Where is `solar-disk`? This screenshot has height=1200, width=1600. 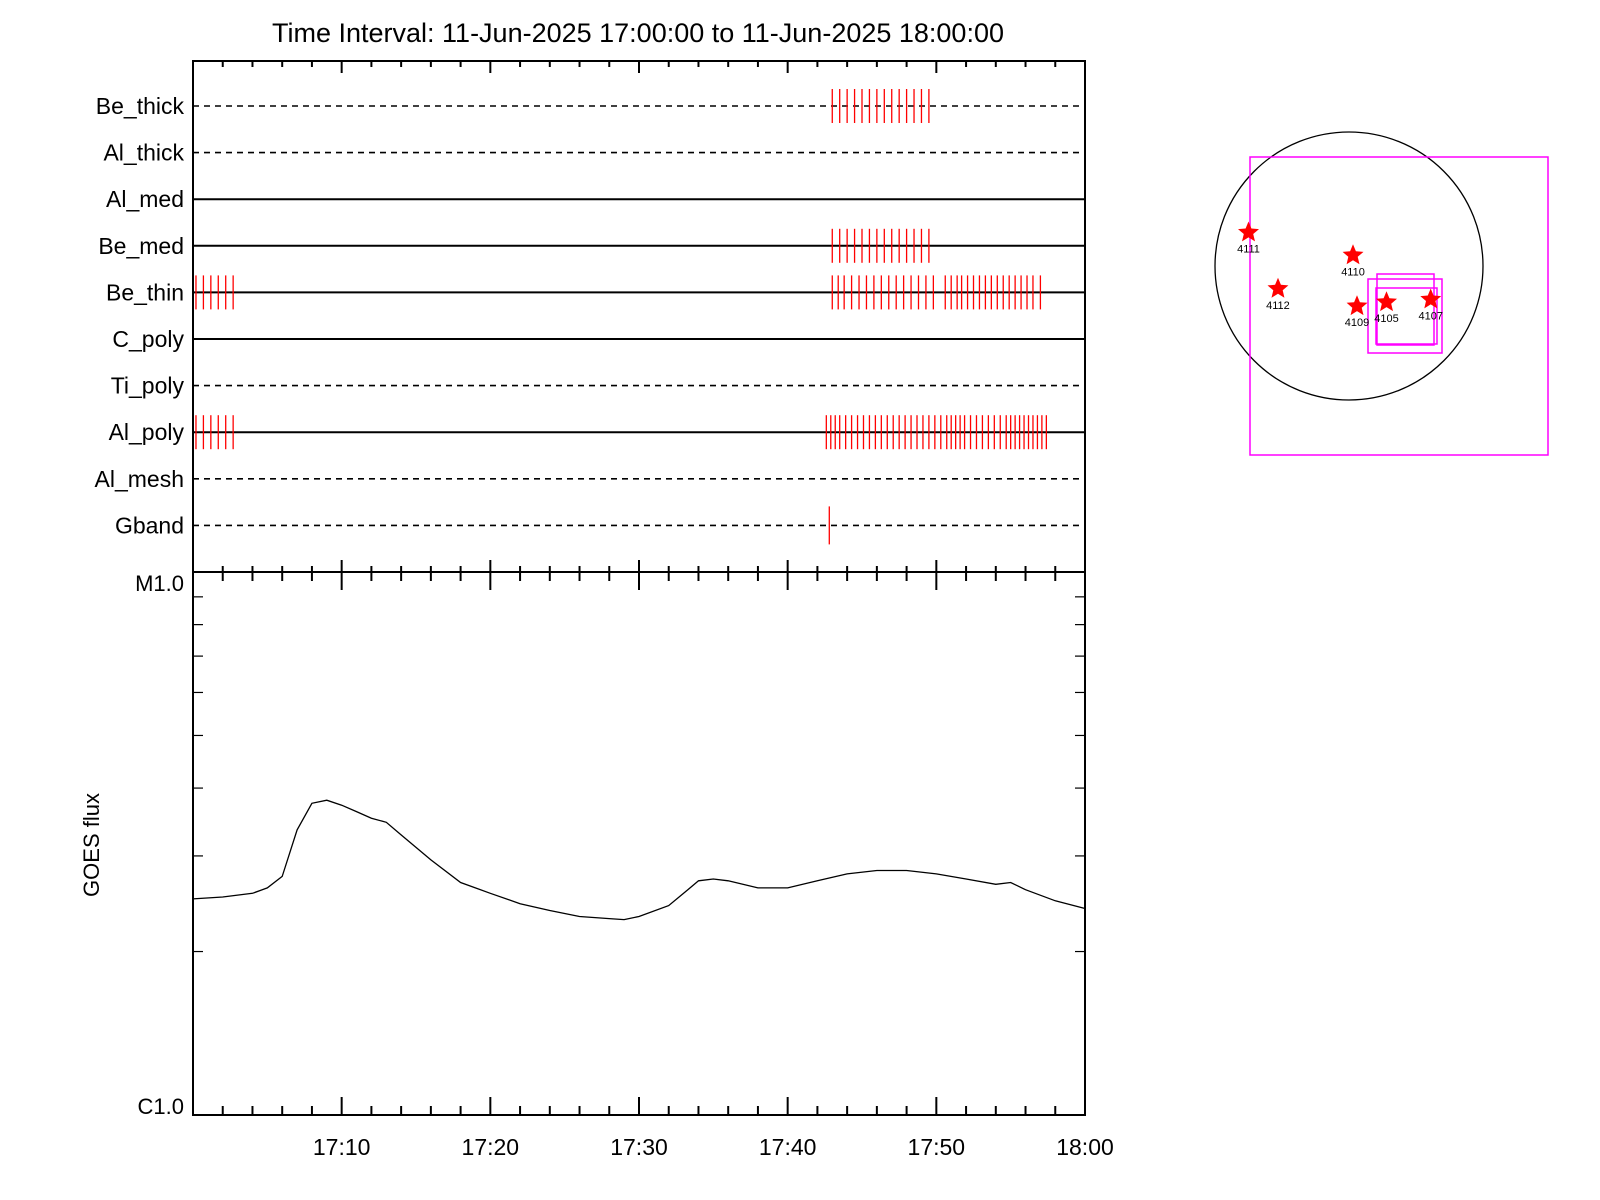 solar-disk is located at coordinates (1349, 266).